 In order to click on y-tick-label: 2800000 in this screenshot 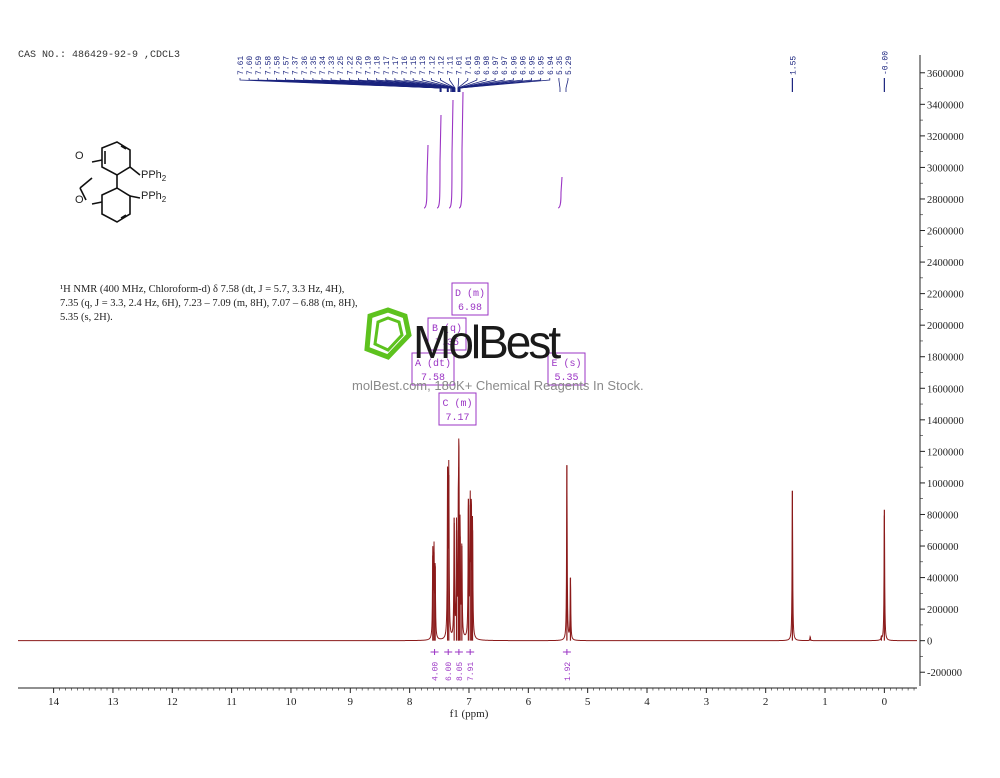, I will do `click(945, 200)`.